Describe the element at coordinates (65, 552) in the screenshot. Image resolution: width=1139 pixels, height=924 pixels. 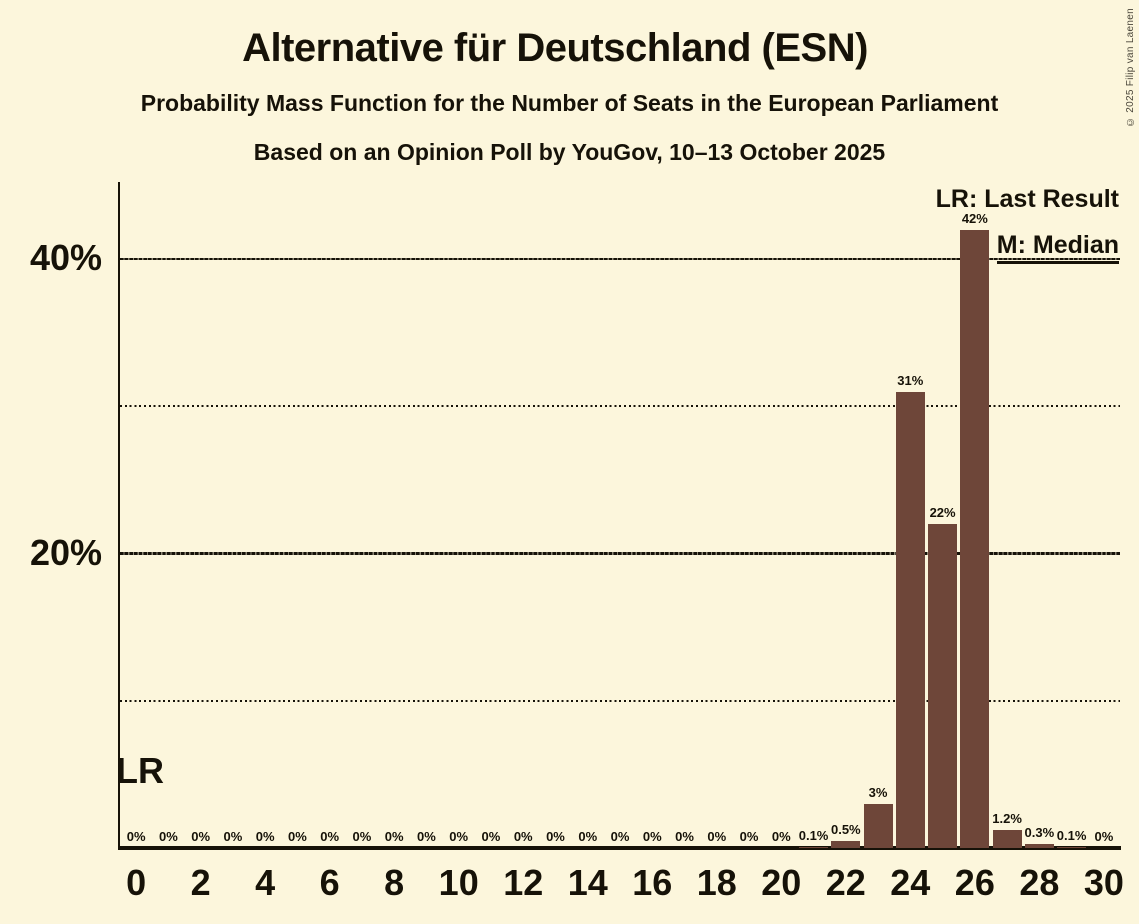
I see `y-axis-tick-label: 20%` at that location.